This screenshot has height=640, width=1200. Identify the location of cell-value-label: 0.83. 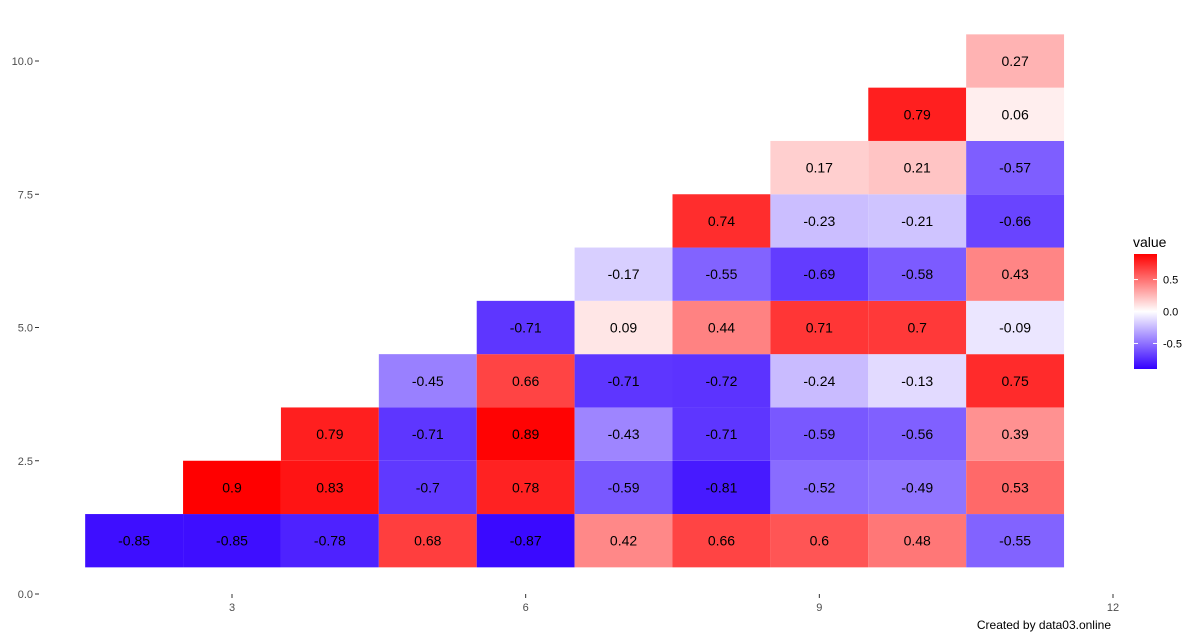
(329, 487).